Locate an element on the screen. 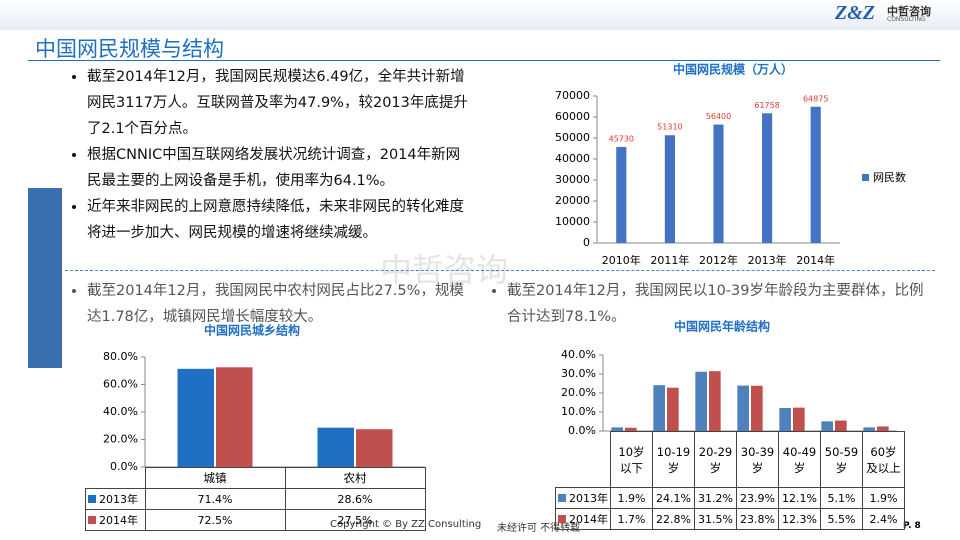 The image size is (960, 540). y-tick-label: 50000 is located at coordinates (572, 137).